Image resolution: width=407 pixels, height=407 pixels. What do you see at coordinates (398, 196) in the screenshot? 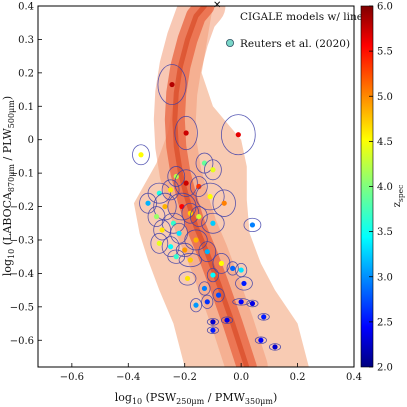
I see `colorbar-label: zspec` at bounding box center [398, 196].